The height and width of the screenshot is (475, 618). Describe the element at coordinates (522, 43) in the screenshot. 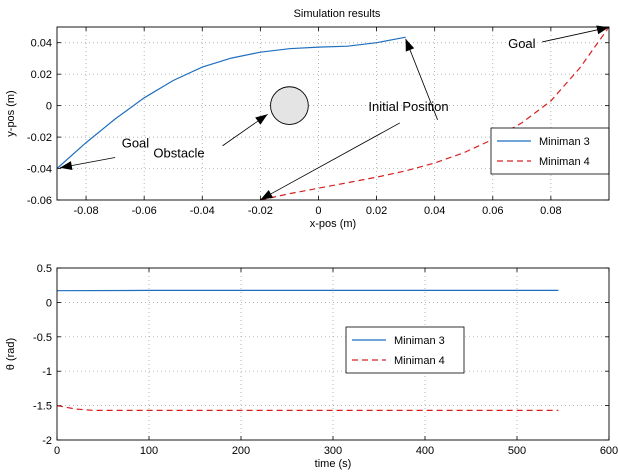

I see `annotation-text-goal2: Goal` at that location.